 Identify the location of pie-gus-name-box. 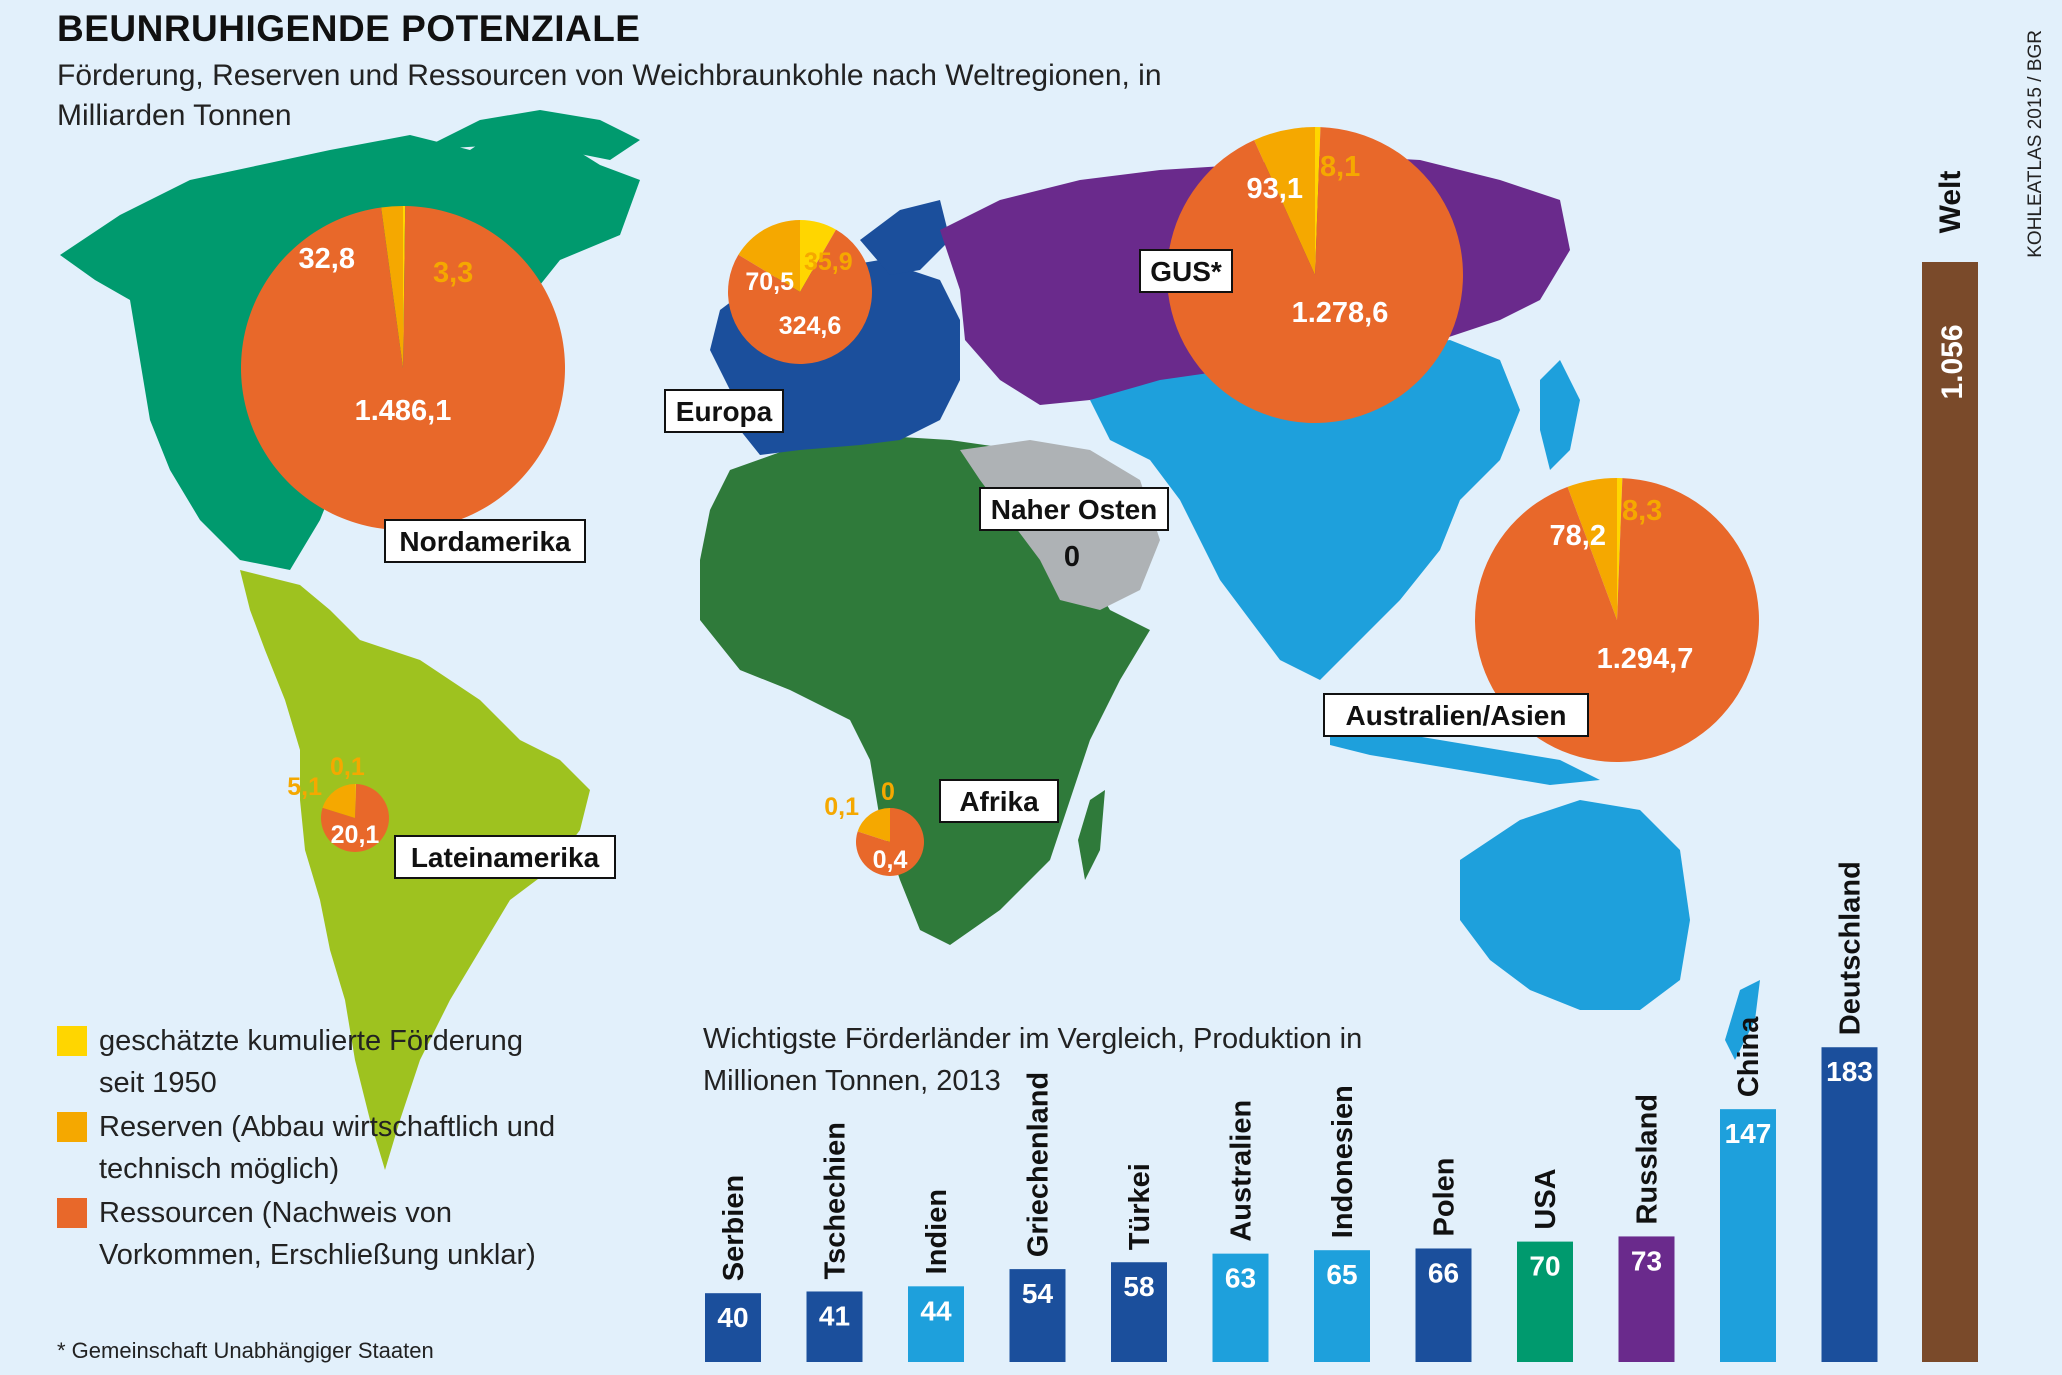
(1186, 271).